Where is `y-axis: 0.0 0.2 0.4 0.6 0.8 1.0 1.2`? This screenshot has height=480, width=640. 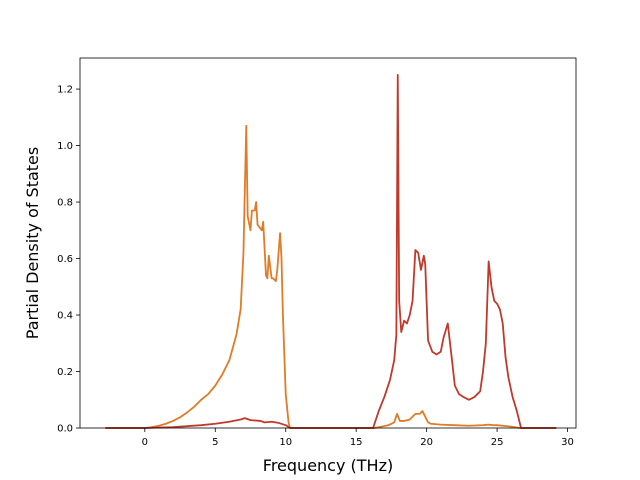 y-axis: 0.0 0.2 0.4 0.6 0.8 1.0 1.2 is located at coordinates (68, 260).